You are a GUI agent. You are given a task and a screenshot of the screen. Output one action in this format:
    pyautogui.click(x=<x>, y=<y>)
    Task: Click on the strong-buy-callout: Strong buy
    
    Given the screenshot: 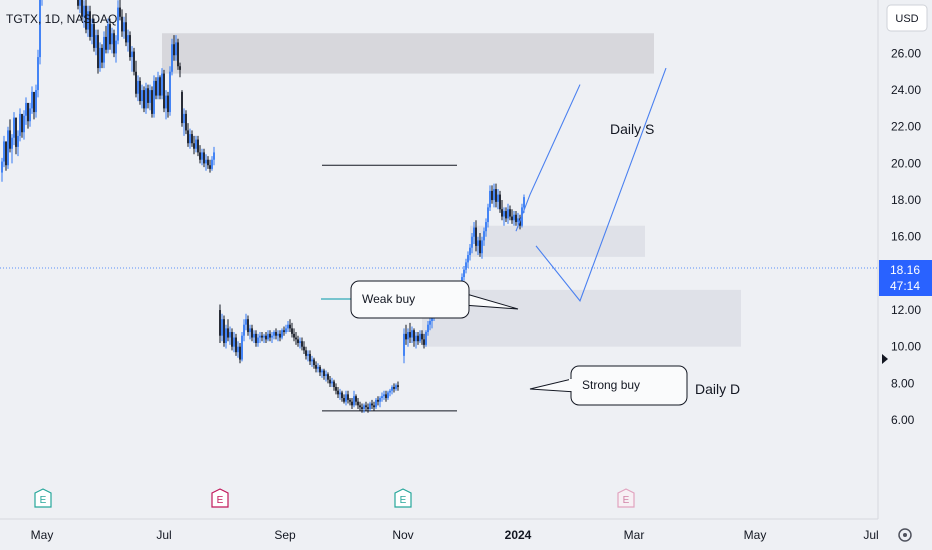 What is the action you would take?
    pyautogui.click(x=608, y=385)
    